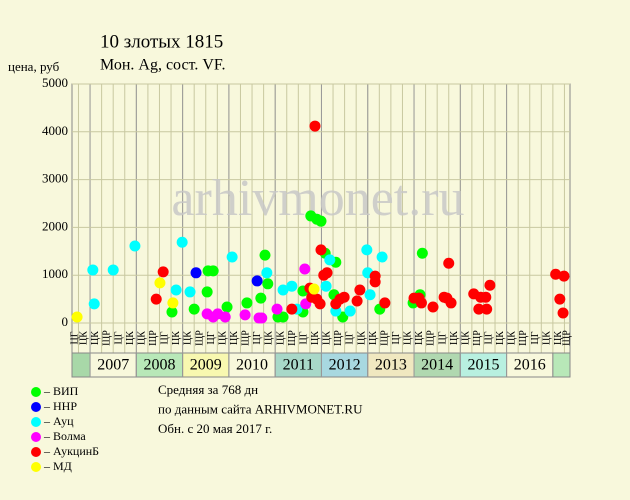 The width and height of the screenshot is (630, 500). Describe the element at coordinates (208, 389) in the screenshot. I see `note: Средняя за 768 дн` at that location.